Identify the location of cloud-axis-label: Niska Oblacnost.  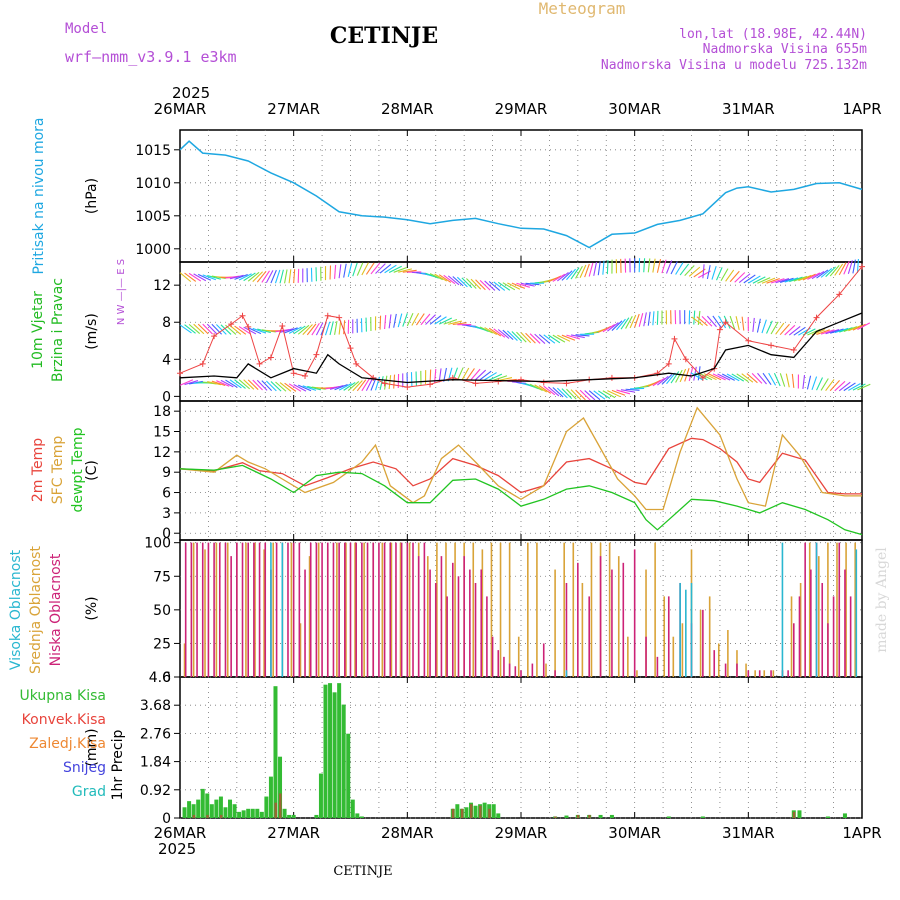
(56, 609).